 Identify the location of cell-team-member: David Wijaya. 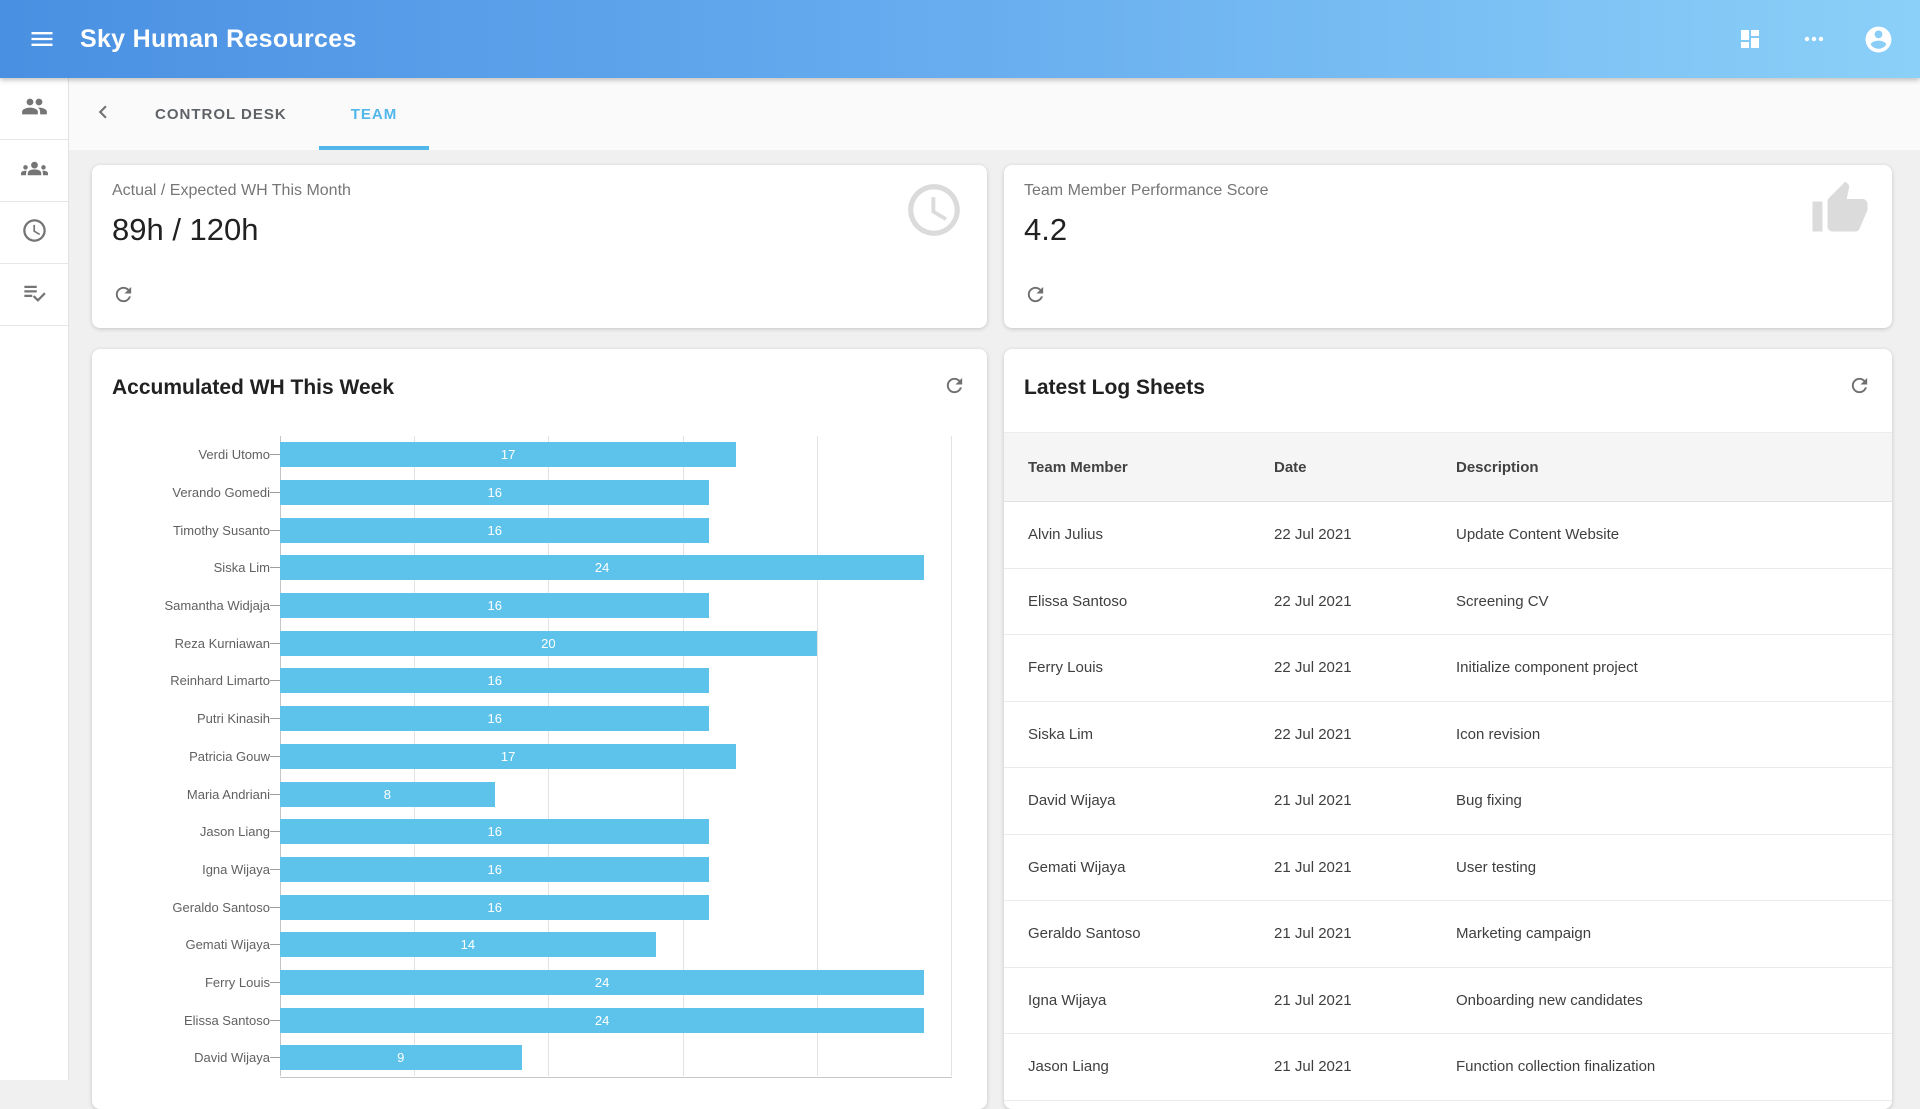
(1139, 800).